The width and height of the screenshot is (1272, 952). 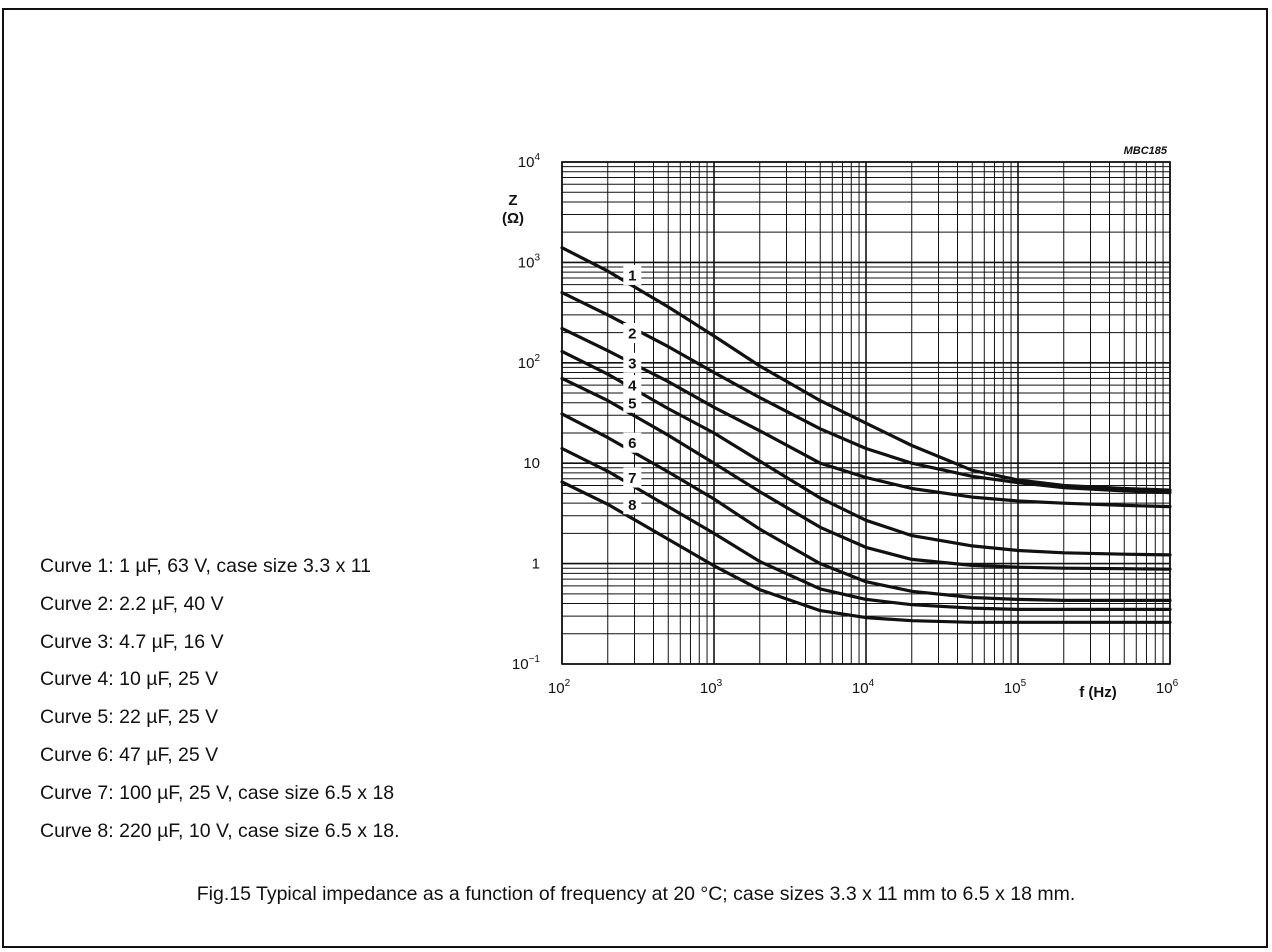 I want to click on curve-labels: 1 2 3 45 6 7 8, so click(x=632, y=389).